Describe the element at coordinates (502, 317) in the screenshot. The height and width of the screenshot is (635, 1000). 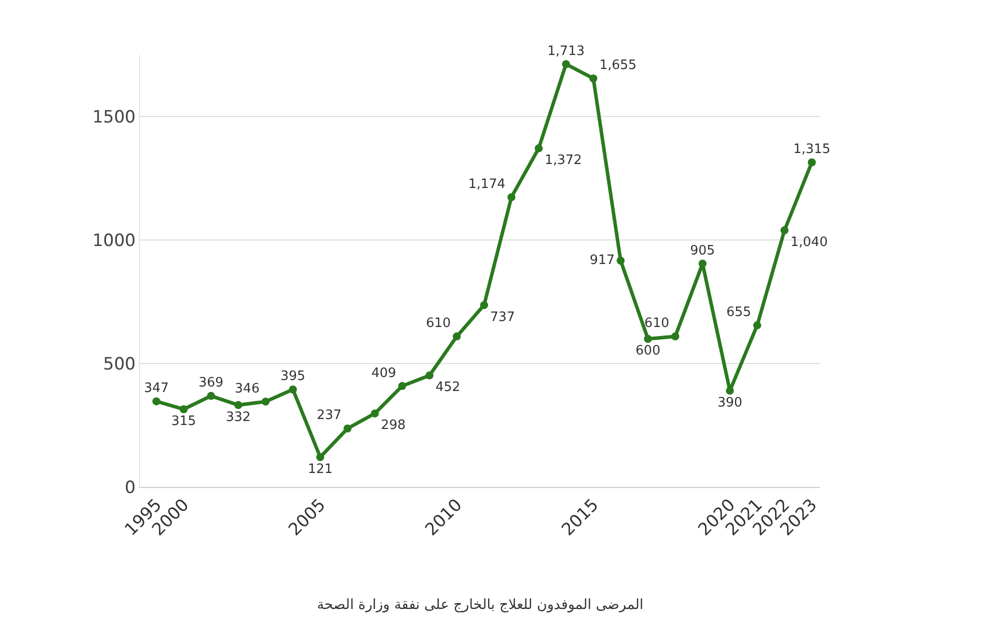
I see `data-label: 737` at that location.